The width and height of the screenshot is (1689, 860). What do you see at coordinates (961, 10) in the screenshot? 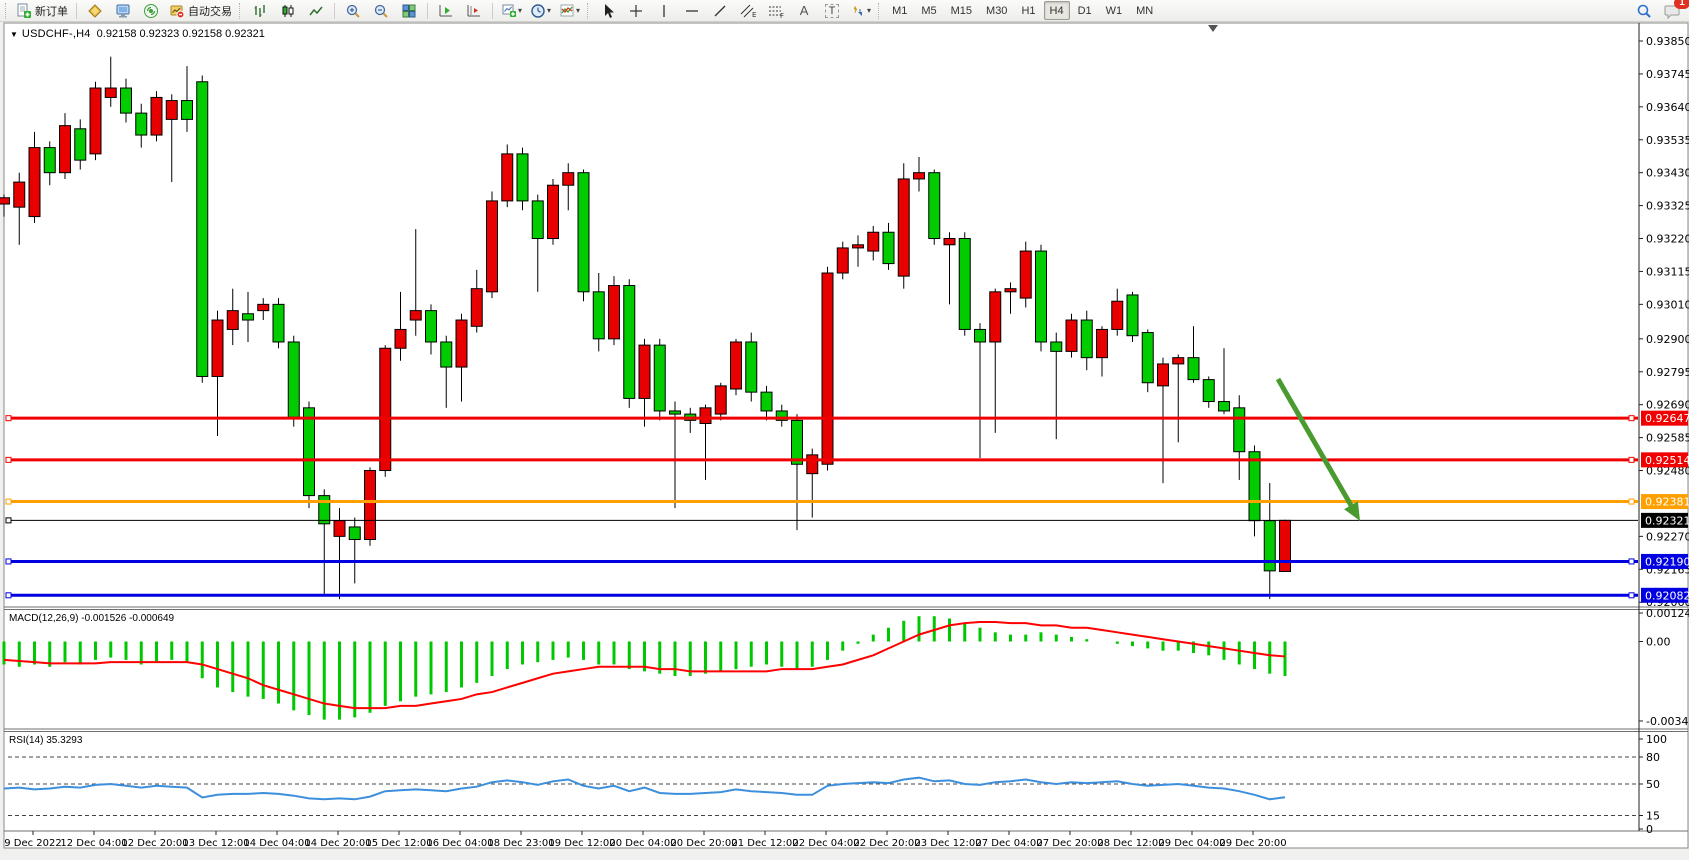
I see `timeframe-button-M15: M15` at bounding box center [961, 10].